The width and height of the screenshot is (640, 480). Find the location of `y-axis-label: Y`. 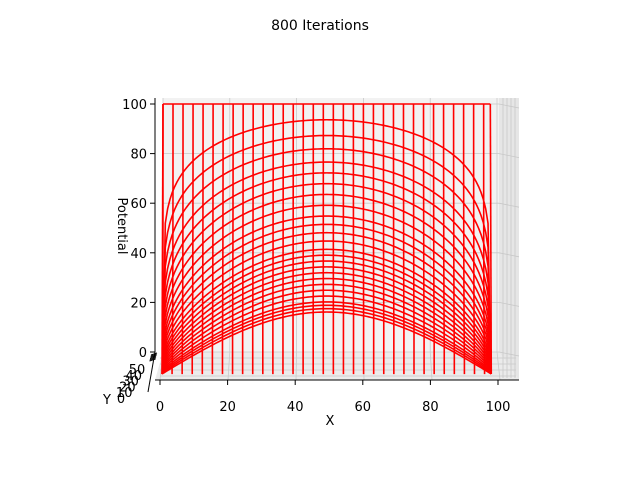

y-axis-label: Y is located at coordinates (106, 400).